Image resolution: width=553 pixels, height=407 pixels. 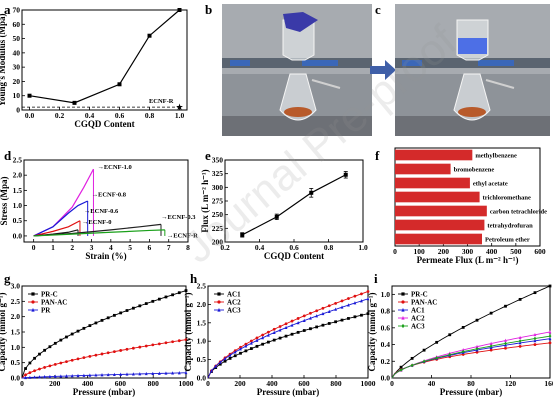 What do you see at coordinates (298, 112) in the screenshot?
I see `photo-b-filtrate` at bounding box center [298, 112].